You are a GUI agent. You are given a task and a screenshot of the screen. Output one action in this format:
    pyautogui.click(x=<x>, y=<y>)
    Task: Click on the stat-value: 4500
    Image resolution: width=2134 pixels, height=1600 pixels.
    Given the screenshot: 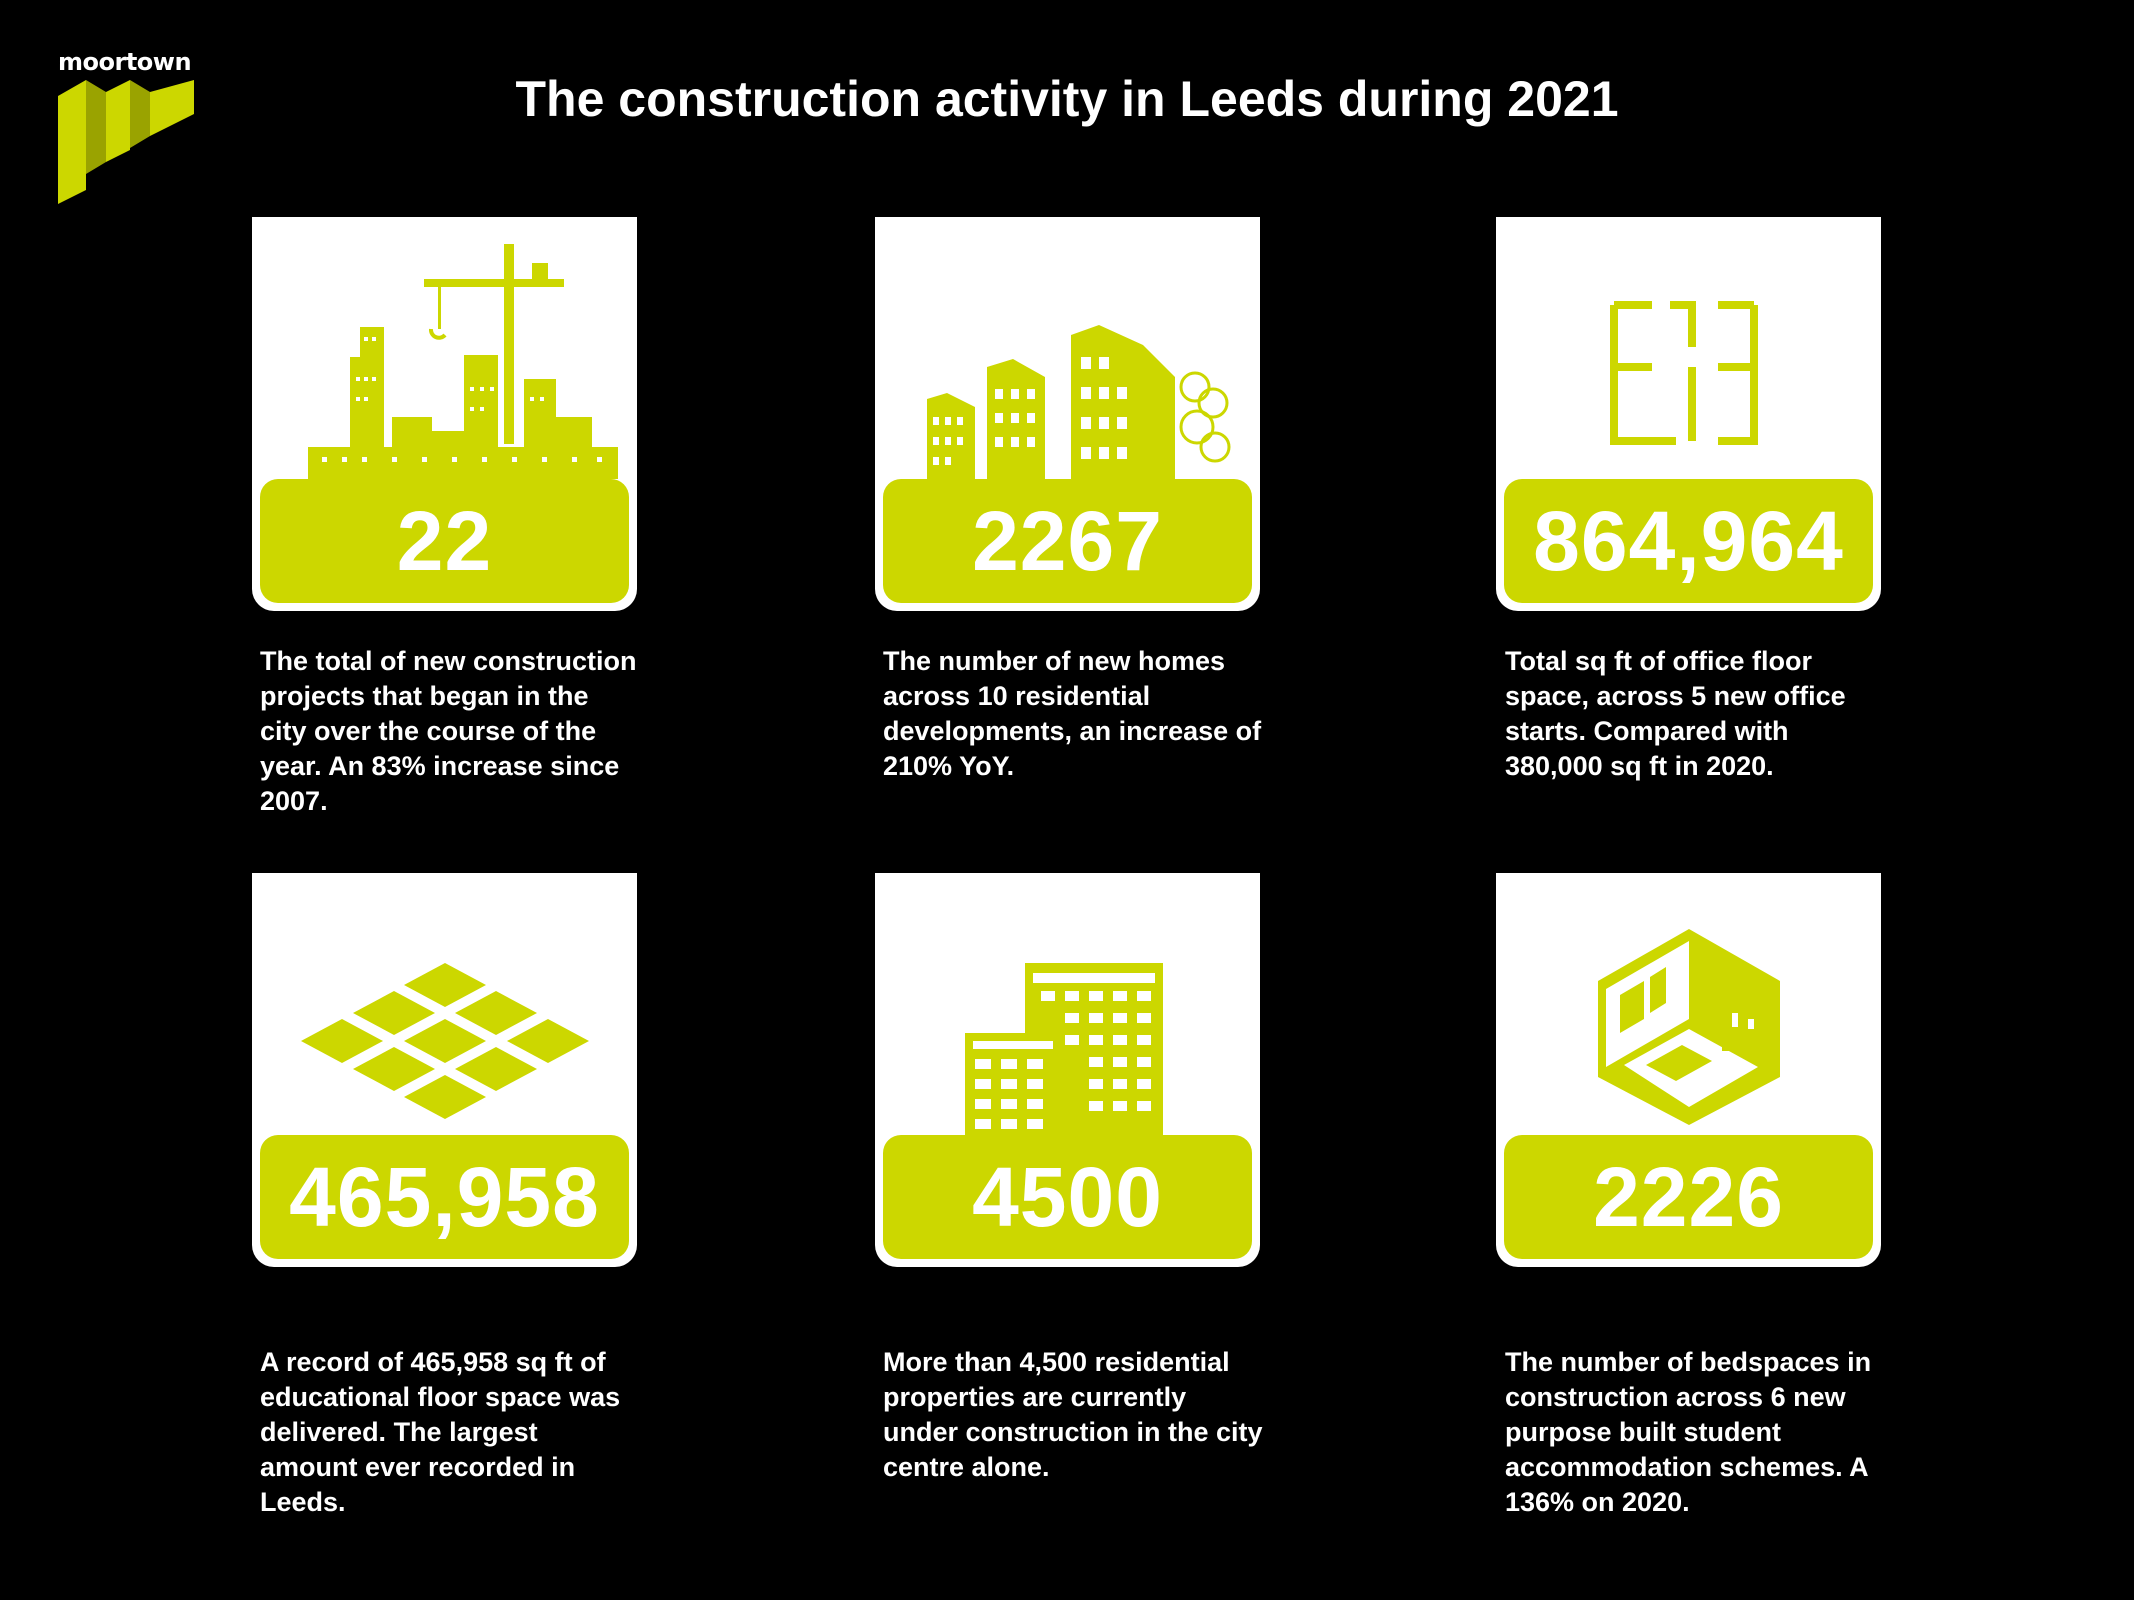 What is the action you would take?
    pyautogui.click(x=1067, y=1197)
    